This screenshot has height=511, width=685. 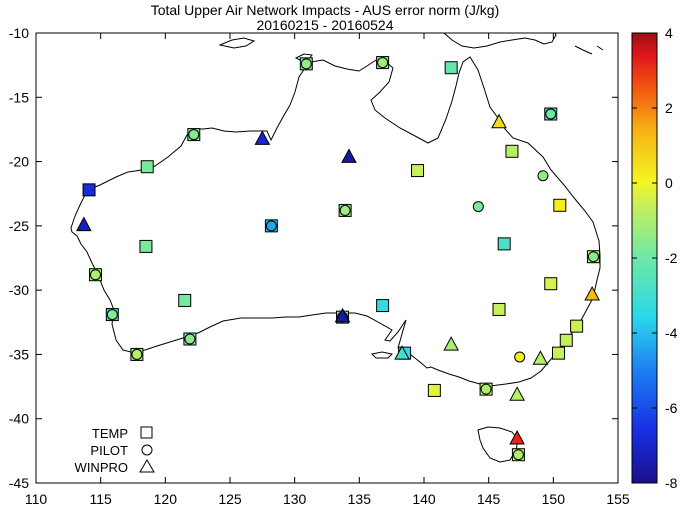 I want to click on x-tick-label: 115, so click(x=101, y=499).